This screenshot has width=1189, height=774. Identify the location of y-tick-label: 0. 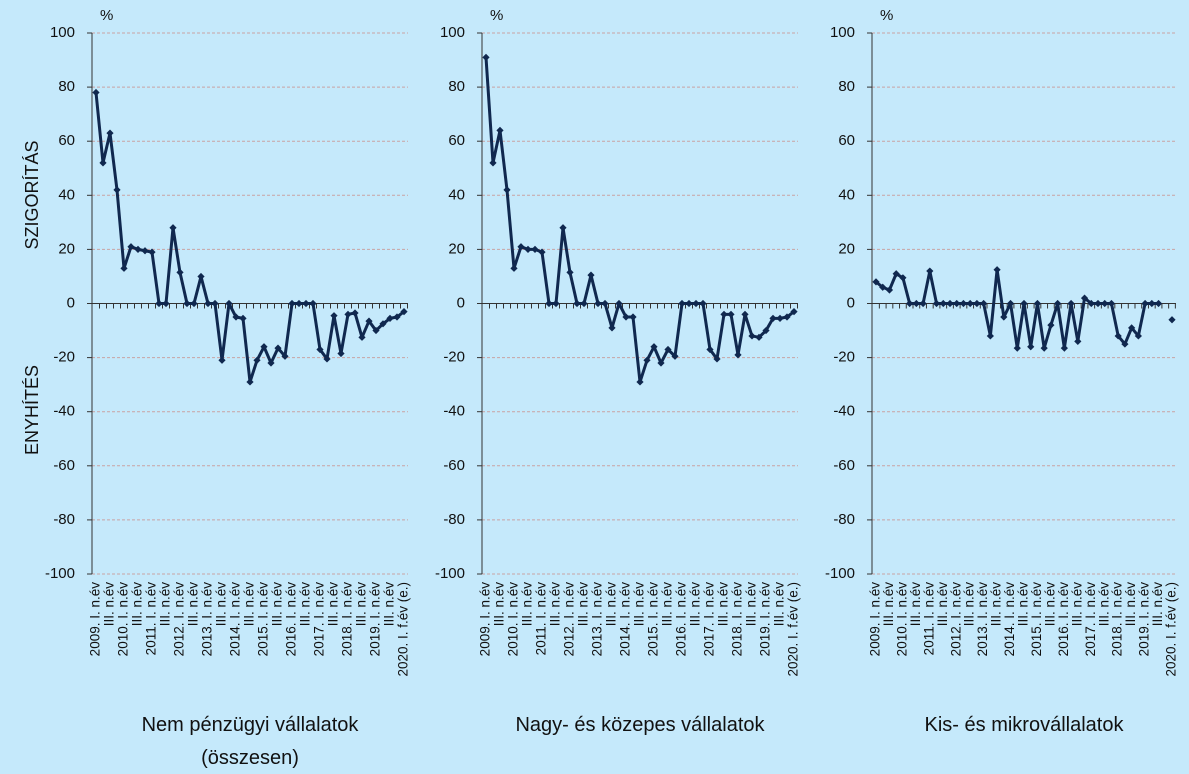
(851, 302).